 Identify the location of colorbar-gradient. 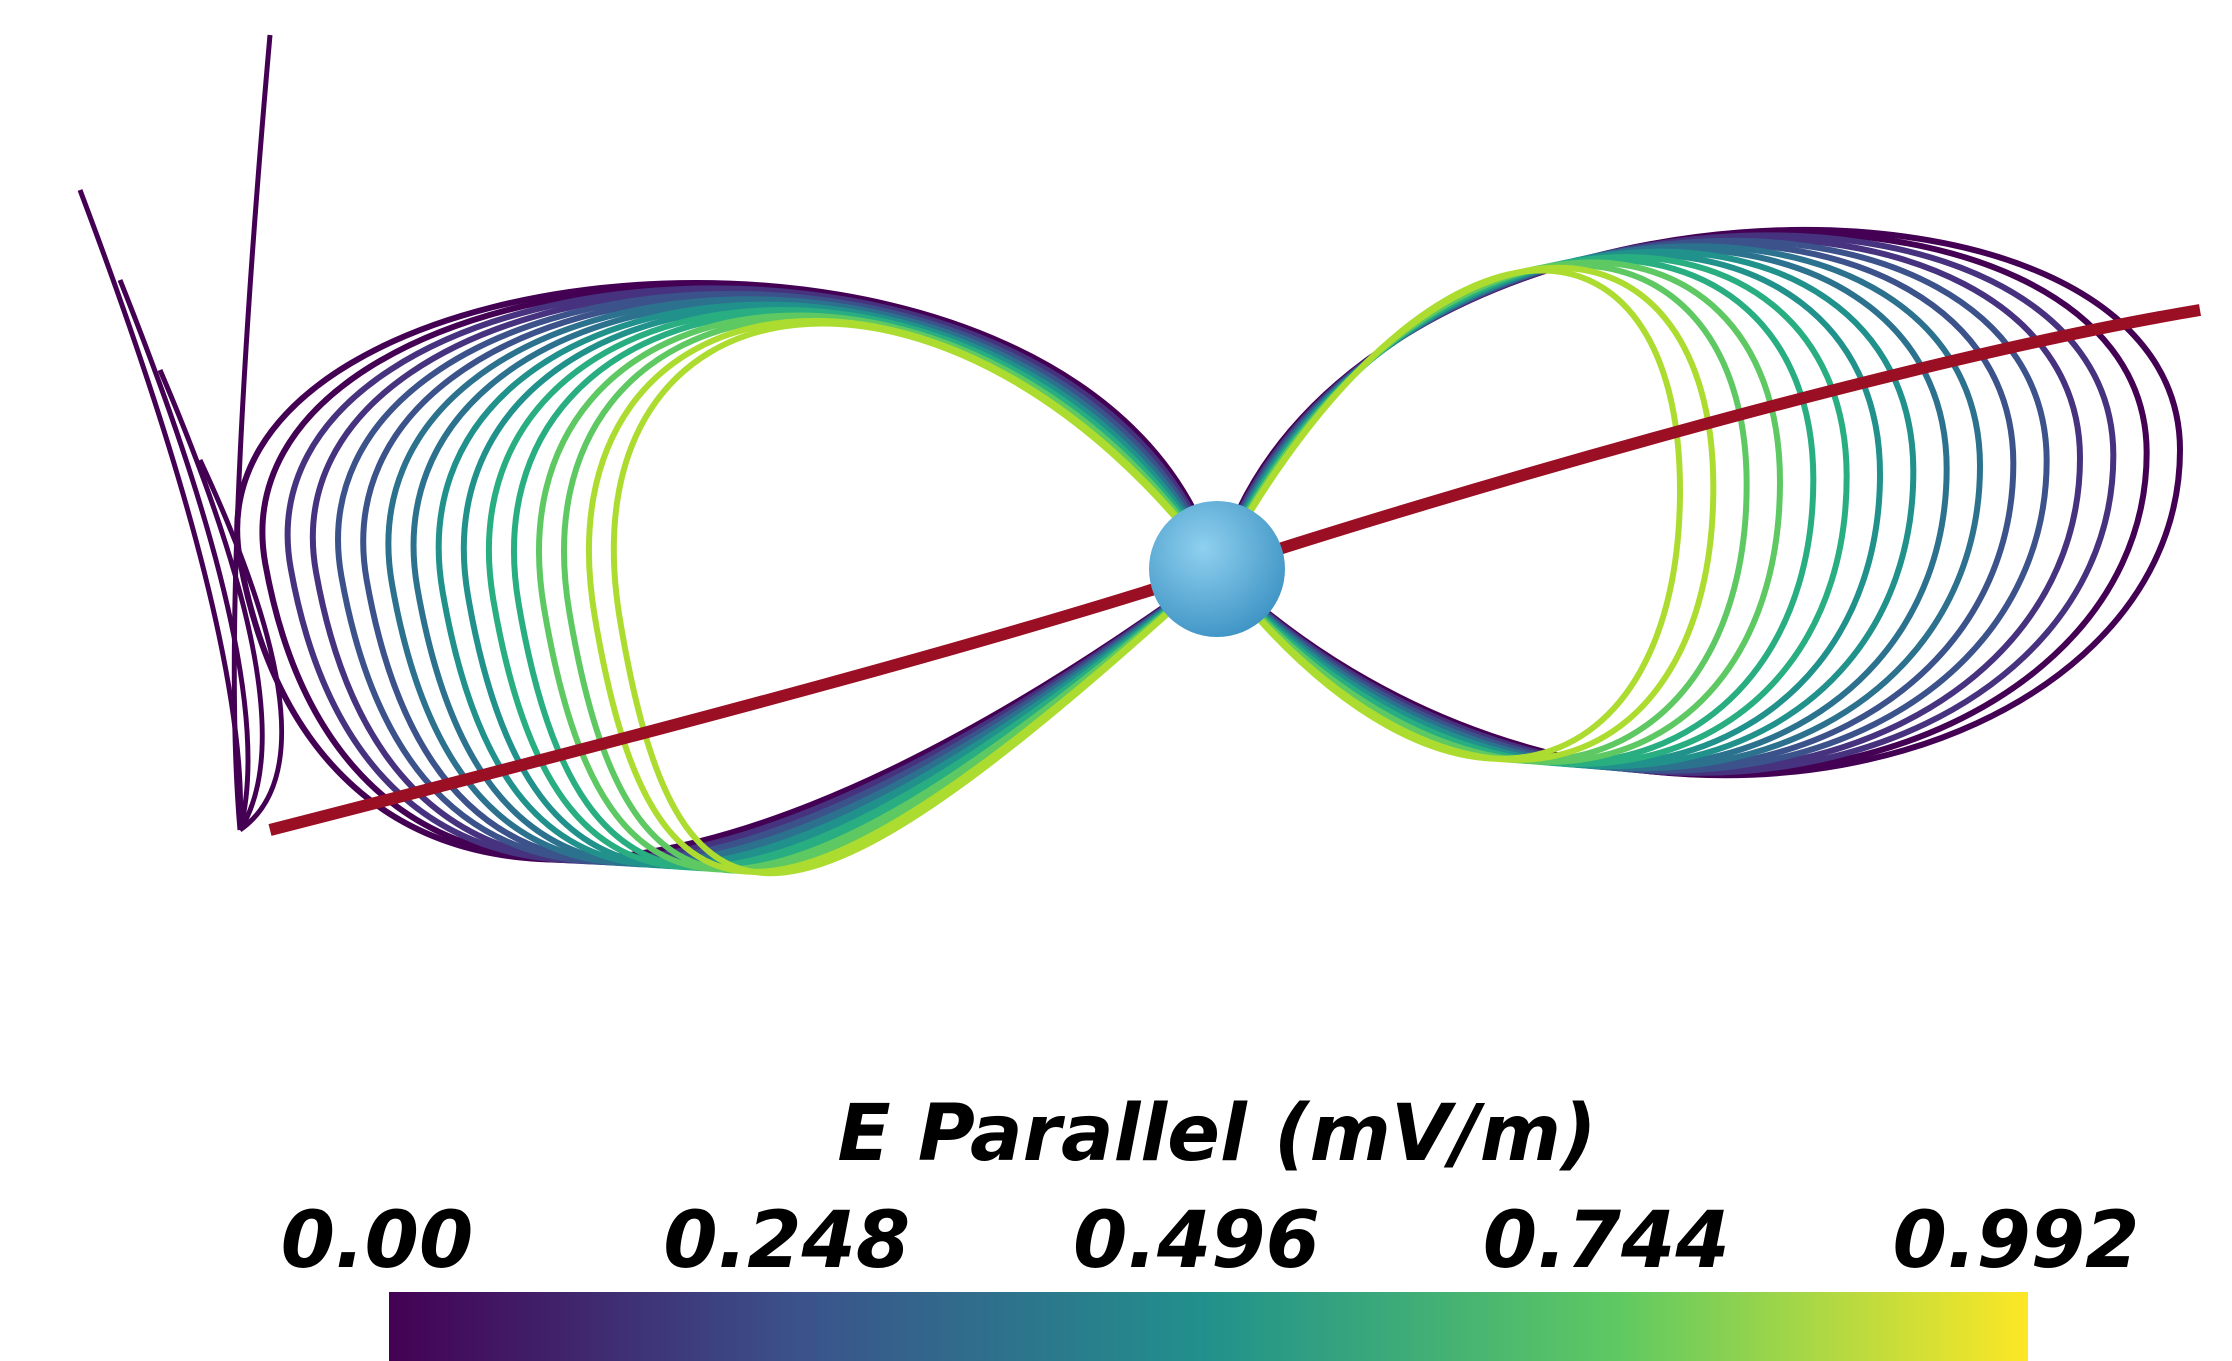
(1208, 1326).